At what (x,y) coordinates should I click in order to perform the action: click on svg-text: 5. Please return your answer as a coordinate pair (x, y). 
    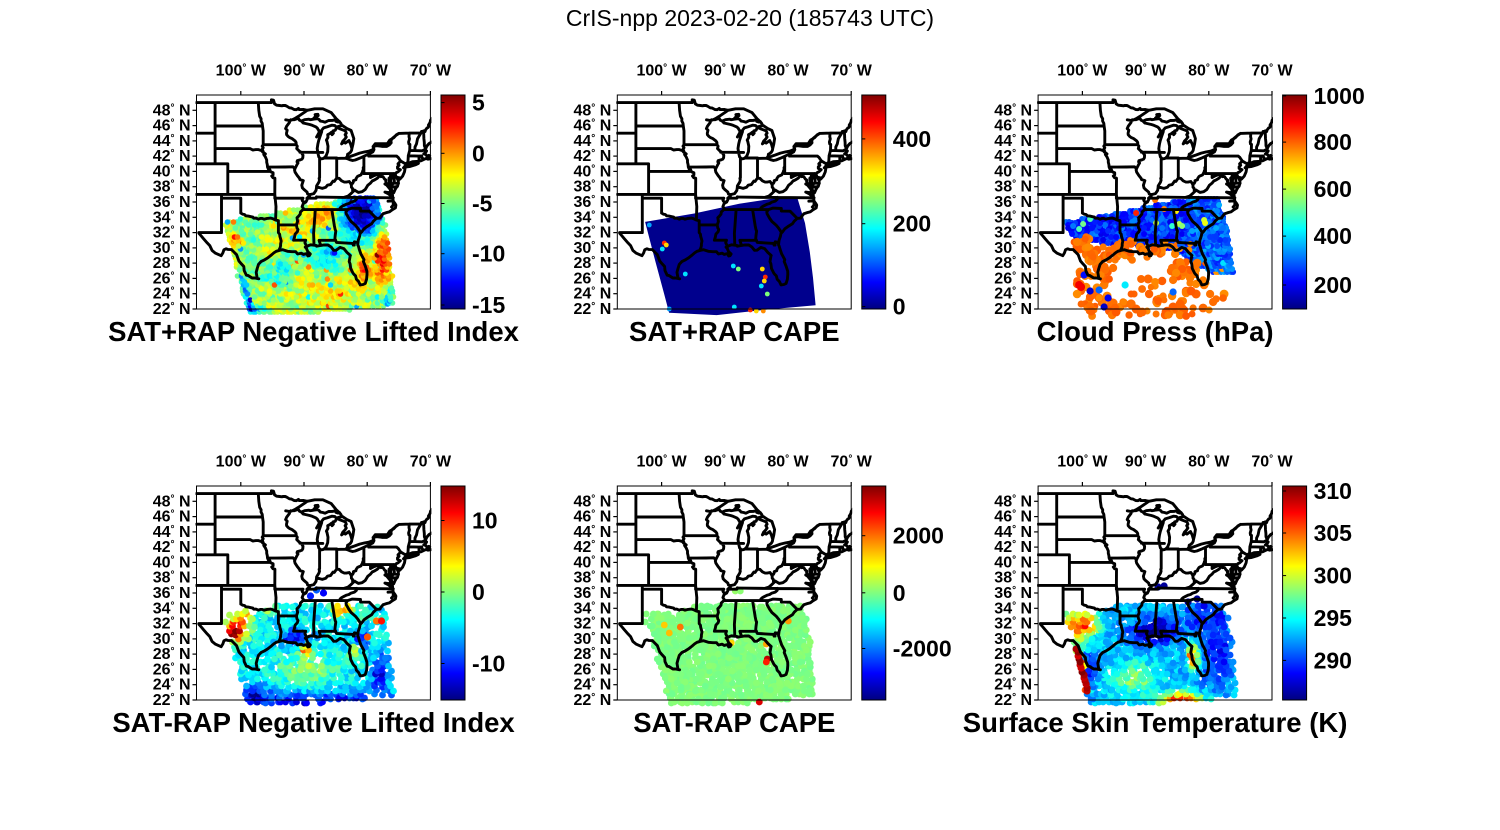
    Looking at the image, I should click on (478, 103).